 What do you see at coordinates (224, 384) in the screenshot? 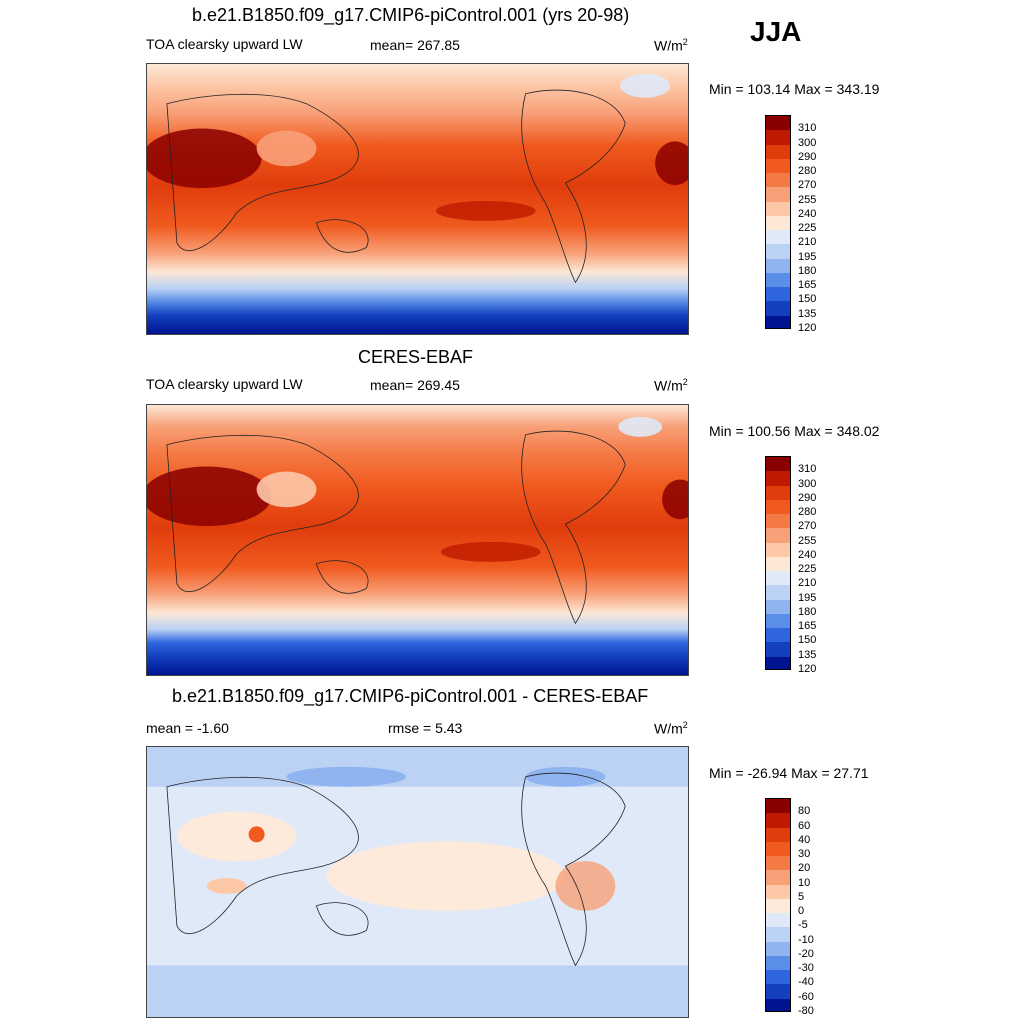
I see `panel2-left-label: TOA clearsky upward LW` at bounding box center [224, 384].